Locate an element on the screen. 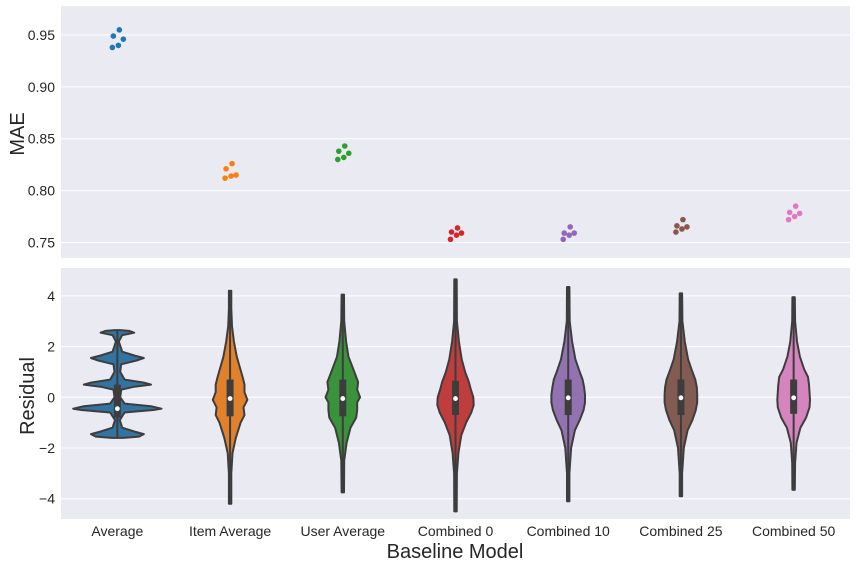  residual-y-tick-label: 4 is located at coordinates (51, 296).